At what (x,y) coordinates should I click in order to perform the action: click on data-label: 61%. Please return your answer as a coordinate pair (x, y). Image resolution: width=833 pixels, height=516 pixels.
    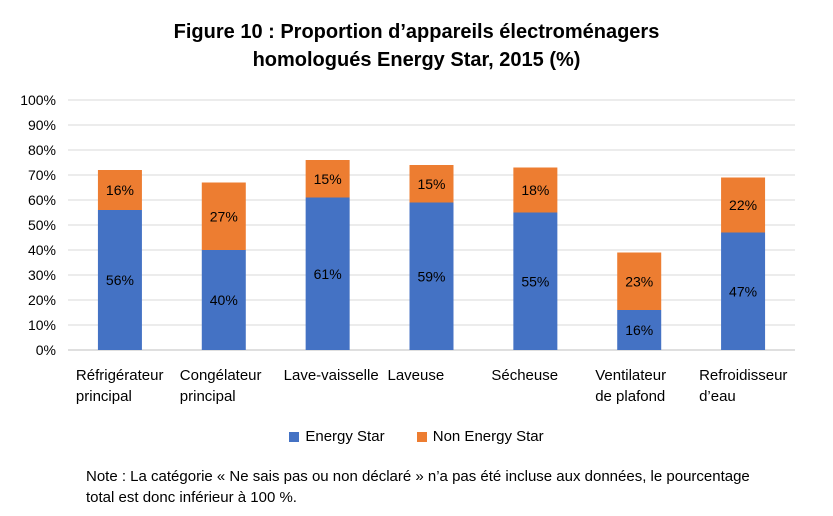
    Looking at the image, I should click on (328, 274).